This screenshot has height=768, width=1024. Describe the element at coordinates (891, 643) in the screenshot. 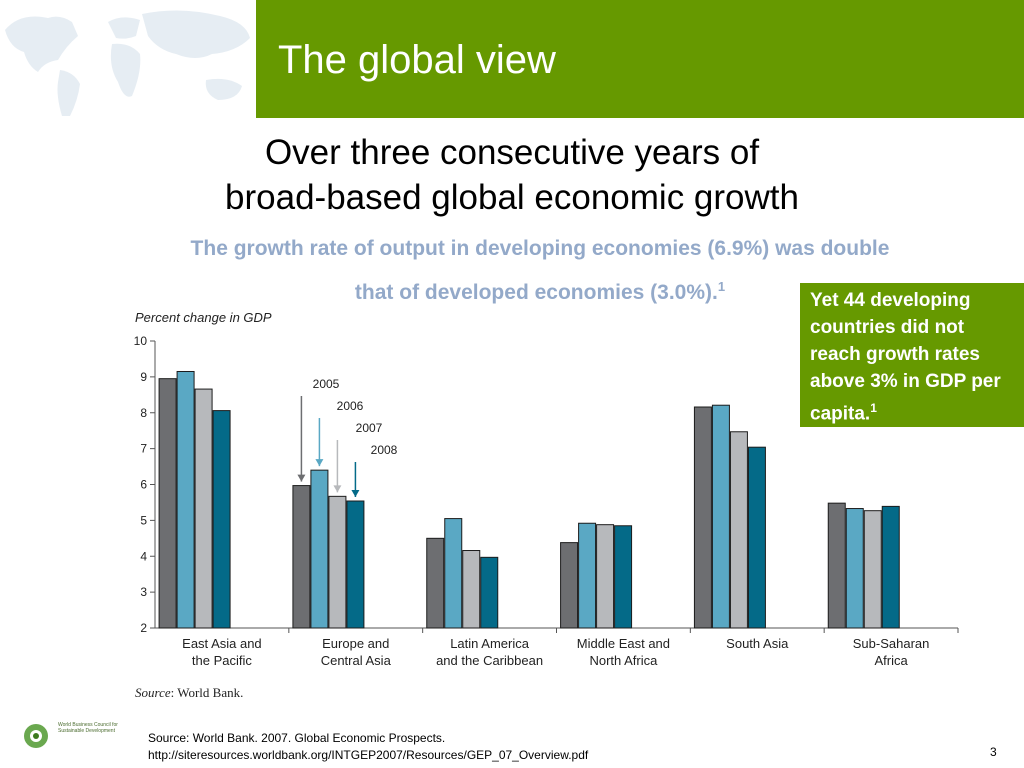

I see `category-label: Sub-Saharan` at that location.